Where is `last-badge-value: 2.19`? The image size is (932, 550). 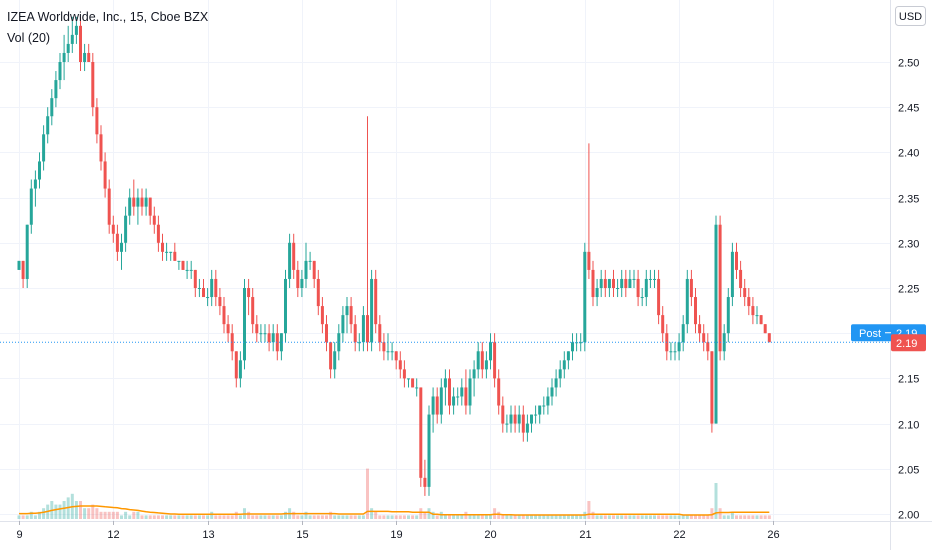
last-badge-value: 2.19 is located at coordinates (906, 344).